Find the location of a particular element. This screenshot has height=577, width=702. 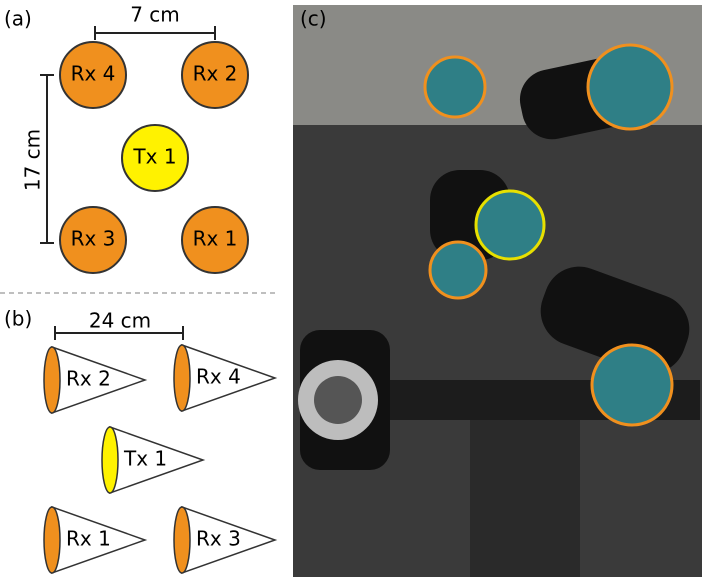

node-label: Rx 1 is located at coordinates (215, 239).